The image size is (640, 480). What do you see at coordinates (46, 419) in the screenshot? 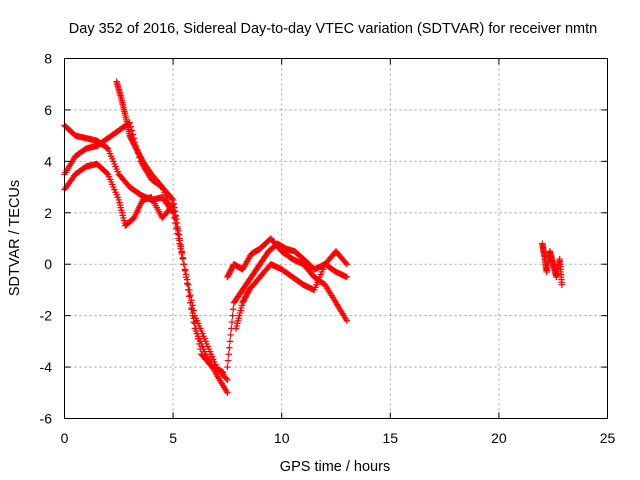
I see `y-tick-label: -6` at bounding box center [46, 419].